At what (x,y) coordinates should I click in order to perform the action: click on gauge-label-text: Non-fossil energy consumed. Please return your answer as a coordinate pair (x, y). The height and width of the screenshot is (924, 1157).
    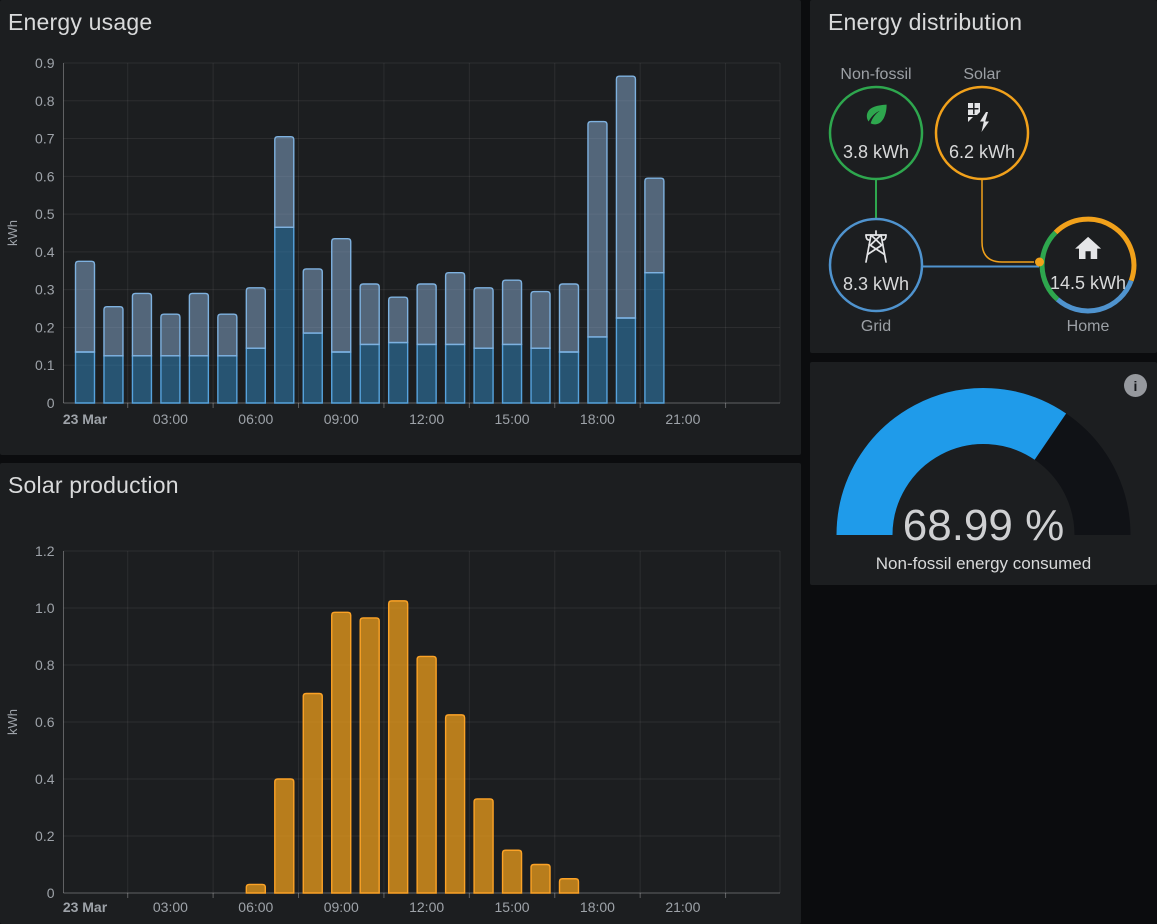
    Looking at the image, I should click on (983, 563).